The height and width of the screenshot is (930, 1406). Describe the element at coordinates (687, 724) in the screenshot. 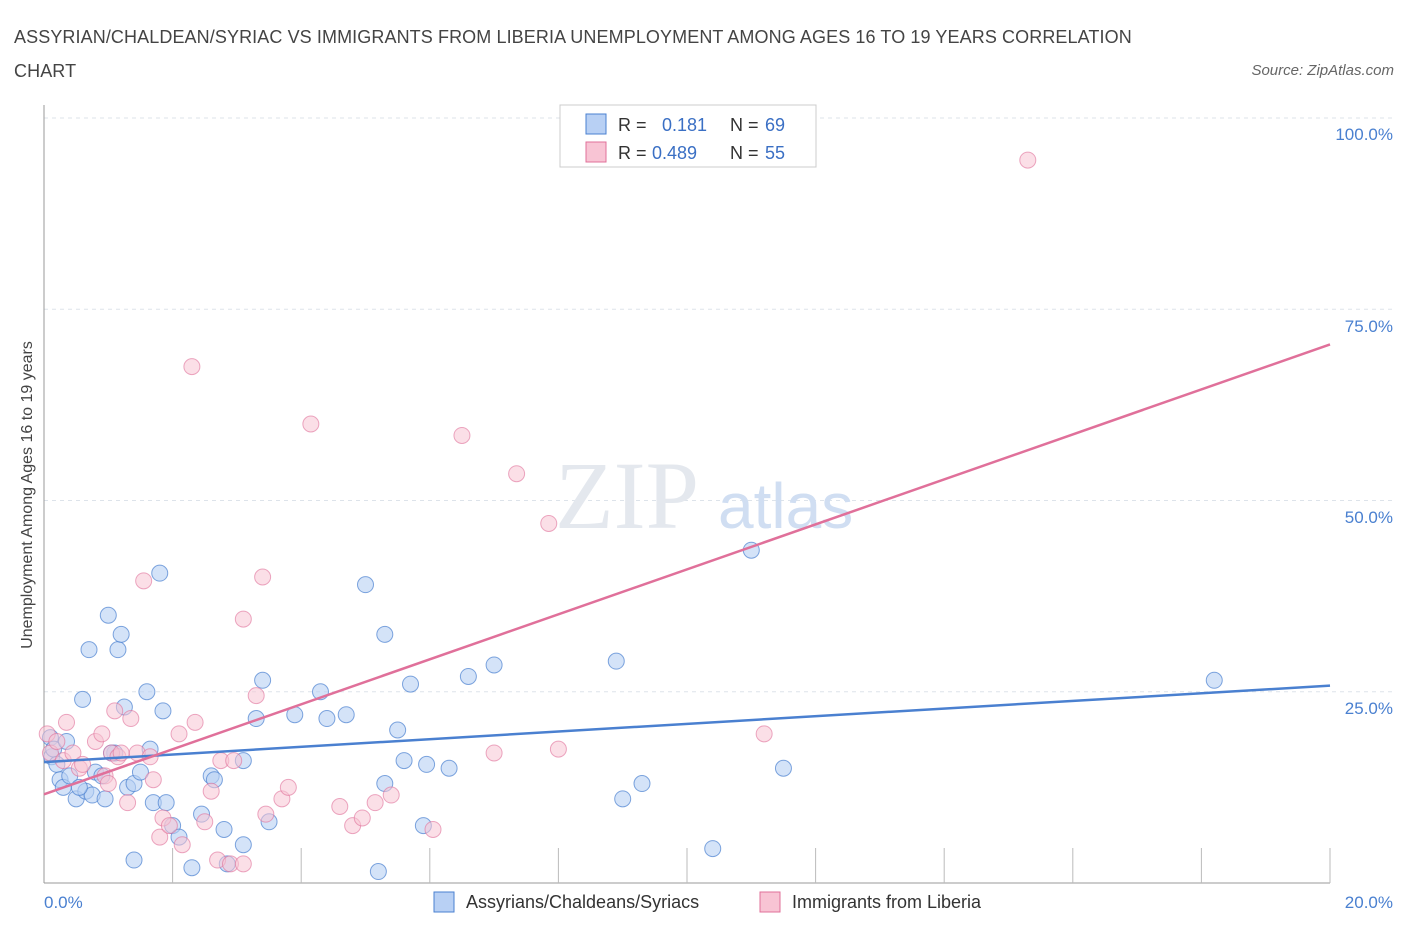

I see `trend-line-assyrians` at that location.